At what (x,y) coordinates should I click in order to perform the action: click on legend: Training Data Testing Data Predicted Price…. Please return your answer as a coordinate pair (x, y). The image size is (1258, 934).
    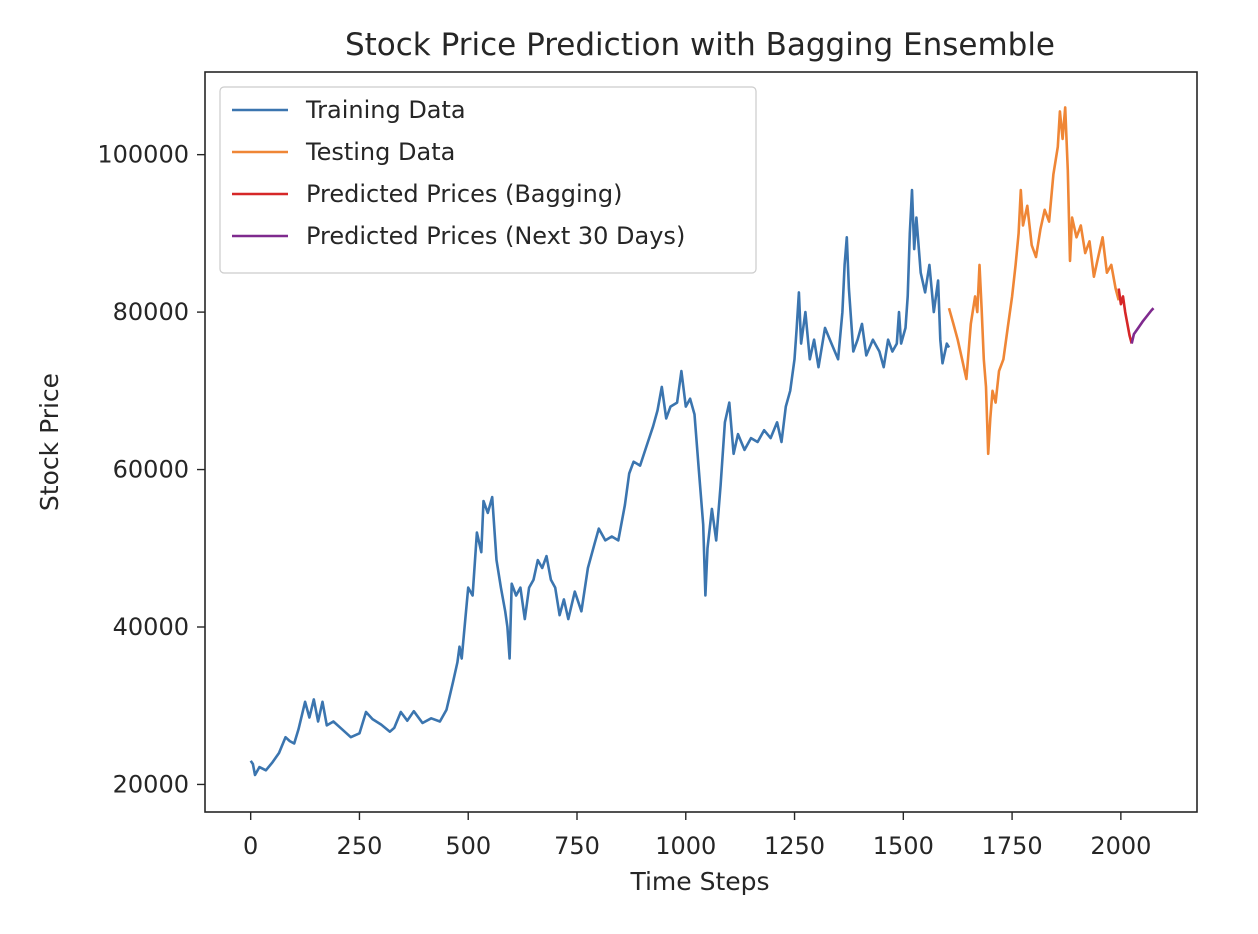
    Looking at the image, I should click on (488, 180).